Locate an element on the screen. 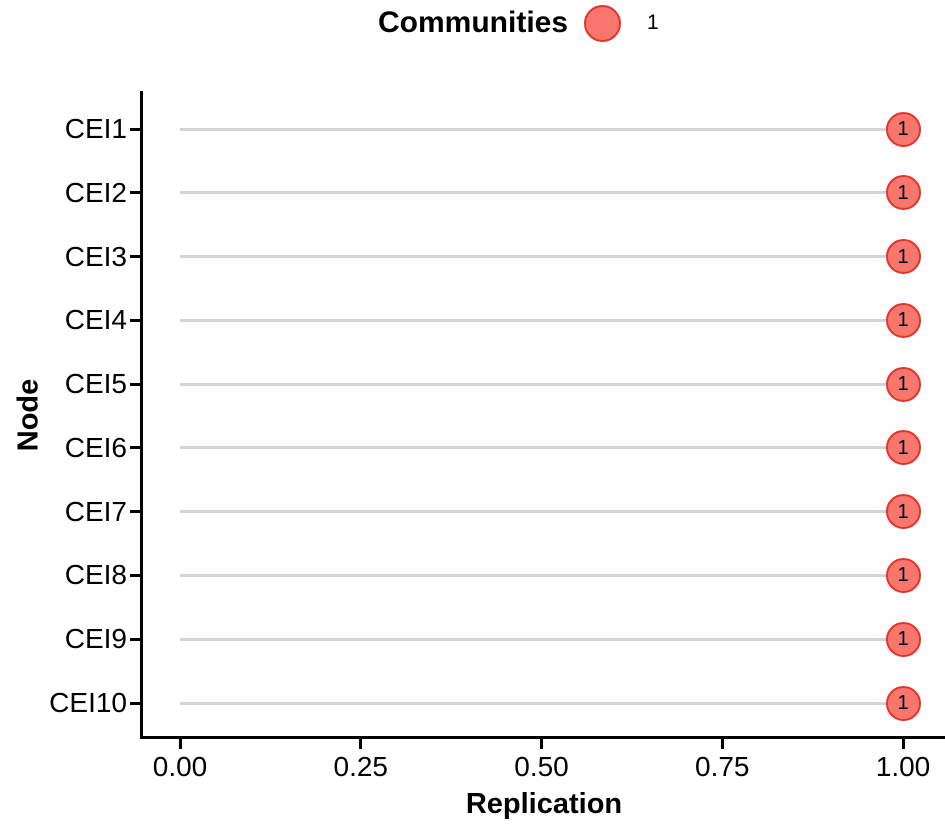 This screenshot has width=945, height=828. x-axis-label: 1.00 is located at coordinates (903, 766).